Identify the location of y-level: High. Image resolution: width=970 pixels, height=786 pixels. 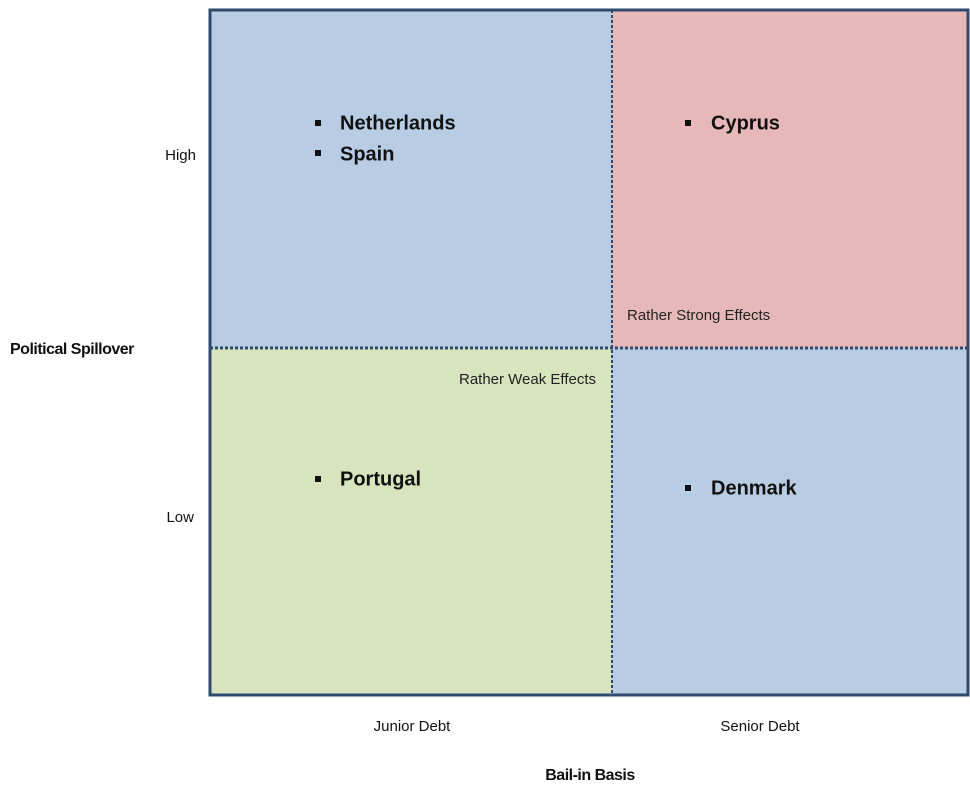
(180, 155).